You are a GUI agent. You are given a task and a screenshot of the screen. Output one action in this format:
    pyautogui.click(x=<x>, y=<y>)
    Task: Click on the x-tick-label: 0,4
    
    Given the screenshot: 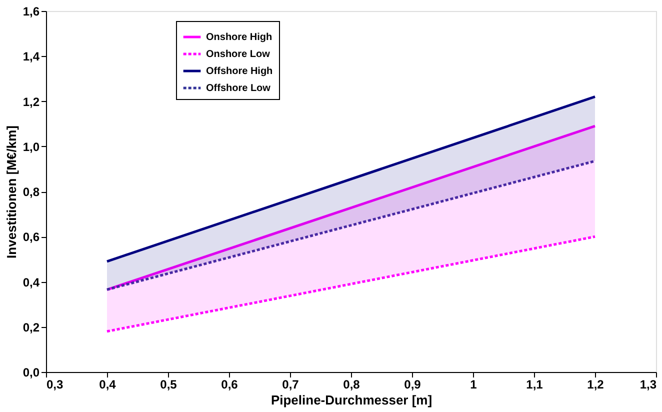 What is the action you would take?
    pyautogui.click(x=107, y=385)
    